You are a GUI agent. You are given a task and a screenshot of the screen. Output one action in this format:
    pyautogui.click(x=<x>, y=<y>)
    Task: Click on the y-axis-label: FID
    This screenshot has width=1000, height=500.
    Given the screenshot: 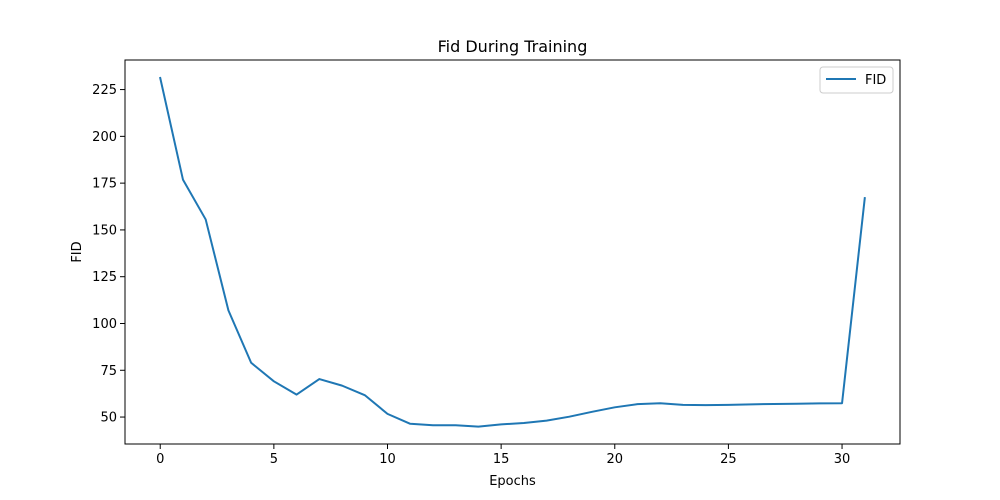 What is the action you would take?
    pyautogui.click(x=77, y=251)
    